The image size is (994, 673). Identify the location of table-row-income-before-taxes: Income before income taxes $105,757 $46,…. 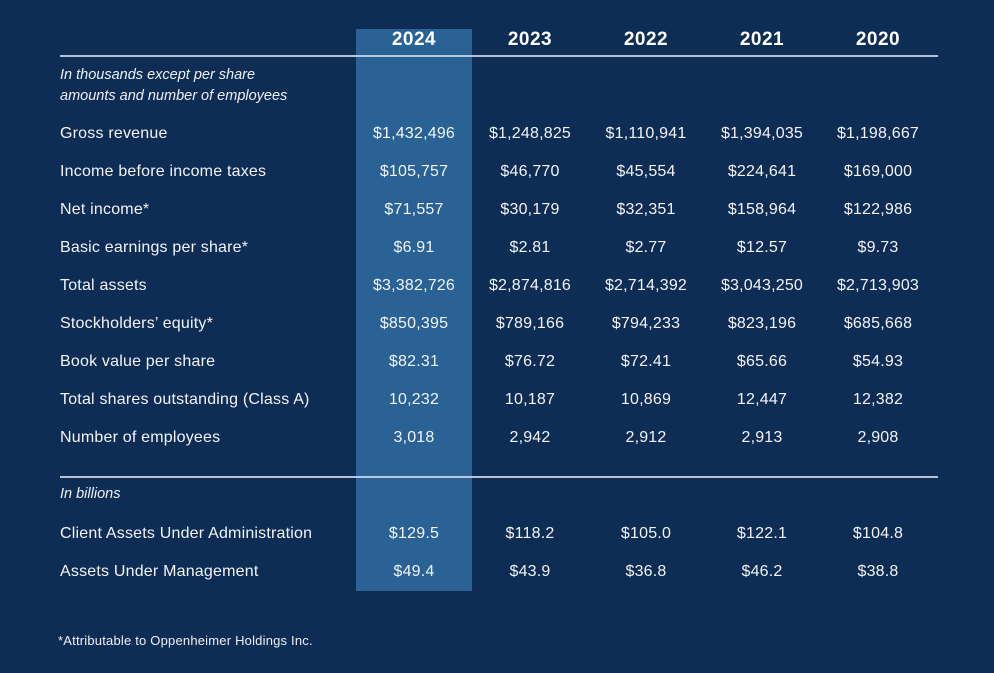
(498, 172).